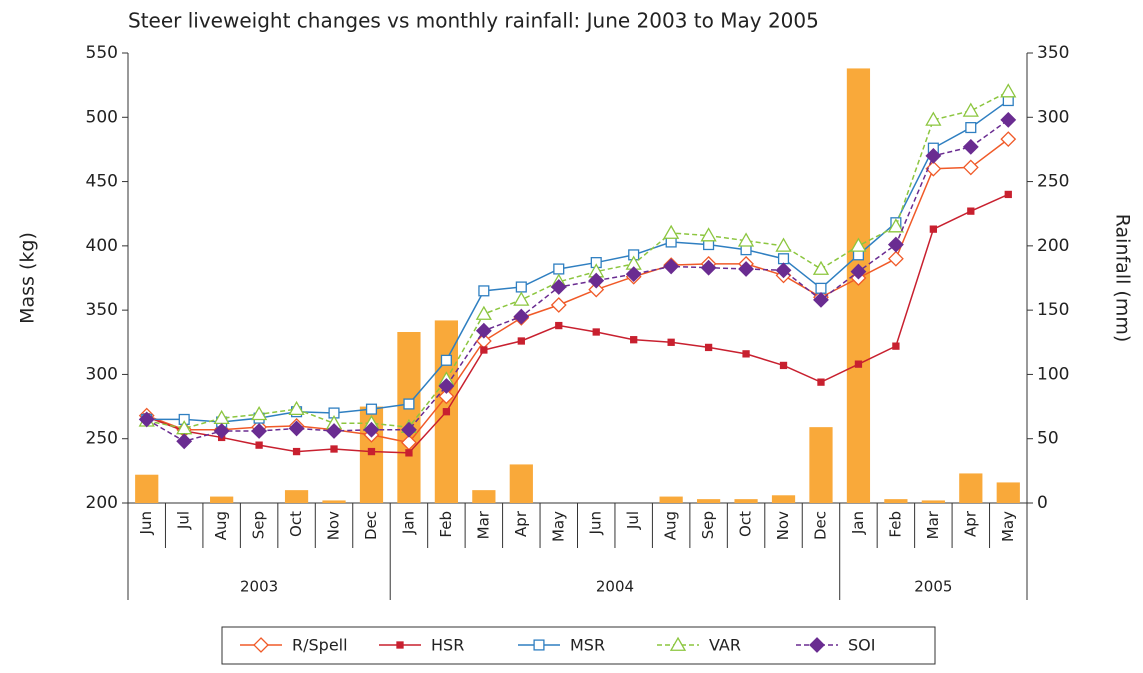 Image resolution: width=1143 pixels, height=673 pixels. What do you see at coordinates (371, 525) in the screenshot?
I see `x-tick-label: Dec` at bounding box center [371, 525].